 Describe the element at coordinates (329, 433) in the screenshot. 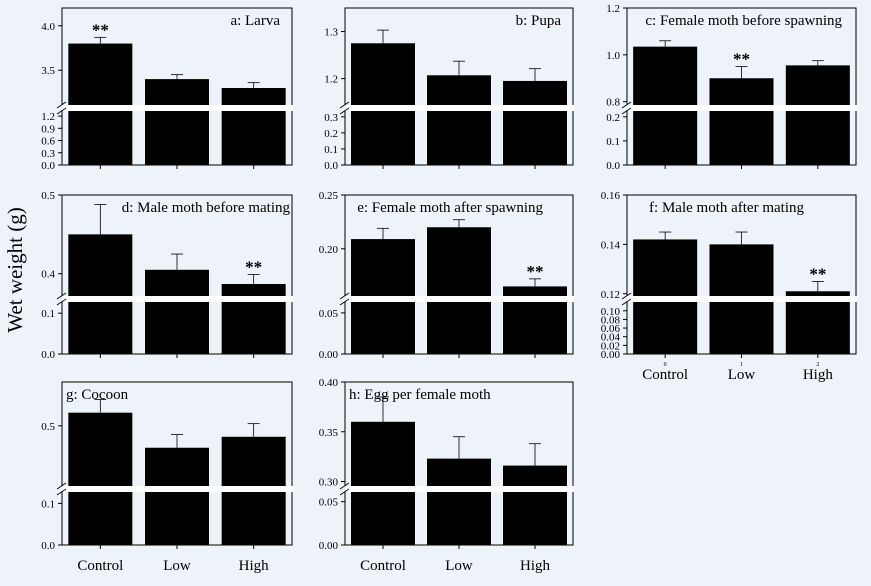

I see `y-tick-label: 0.35` at that location.